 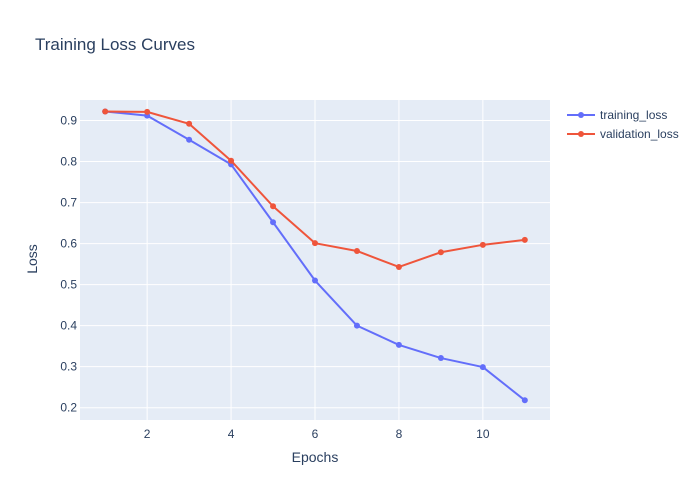 What do you see at coordinates (32, 259) in the screenshot?
I see `y-axis-title: Loss` at bounding box center [32, 259].